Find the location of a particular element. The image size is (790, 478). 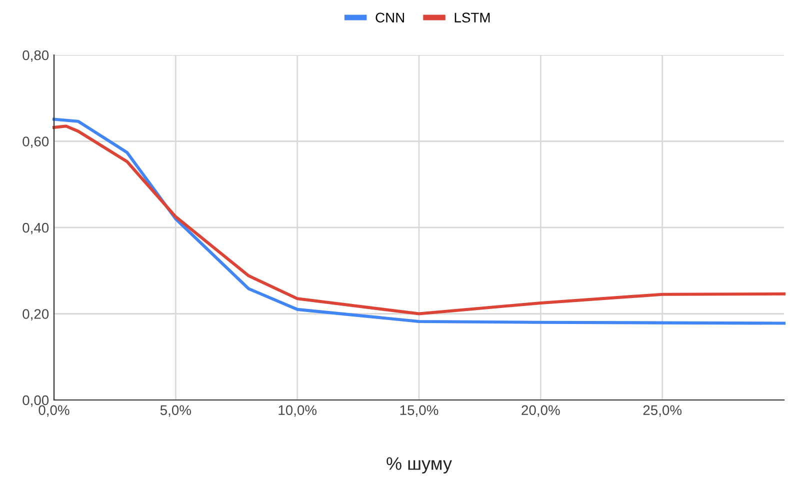

x-tick-label: 0,0% is located at coordinates (54, 411).